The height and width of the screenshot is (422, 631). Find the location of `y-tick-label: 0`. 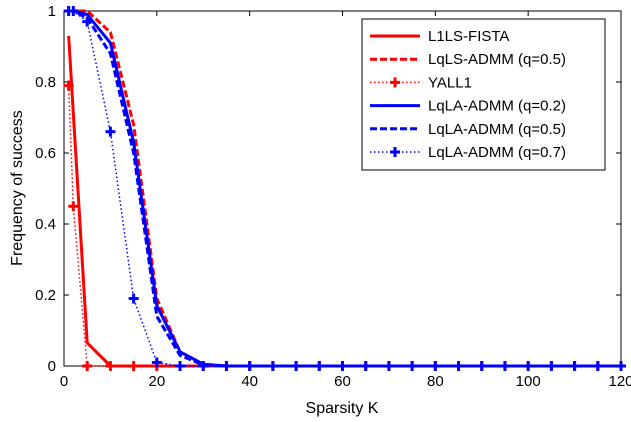

y-tick-label: 0 is located at coordinates (52, 366).